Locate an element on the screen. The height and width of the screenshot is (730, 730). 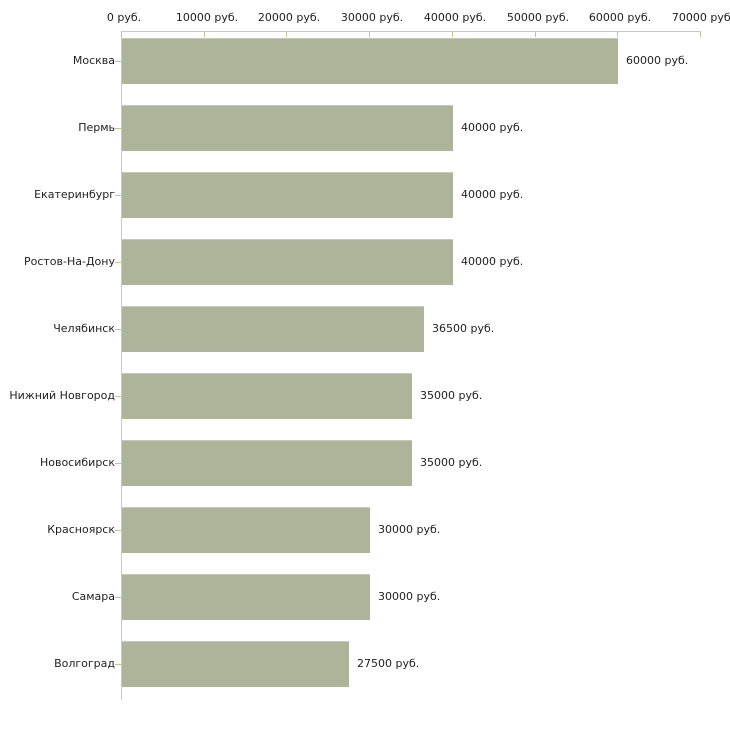
y-axis-line is located at coordinates (121, 365).